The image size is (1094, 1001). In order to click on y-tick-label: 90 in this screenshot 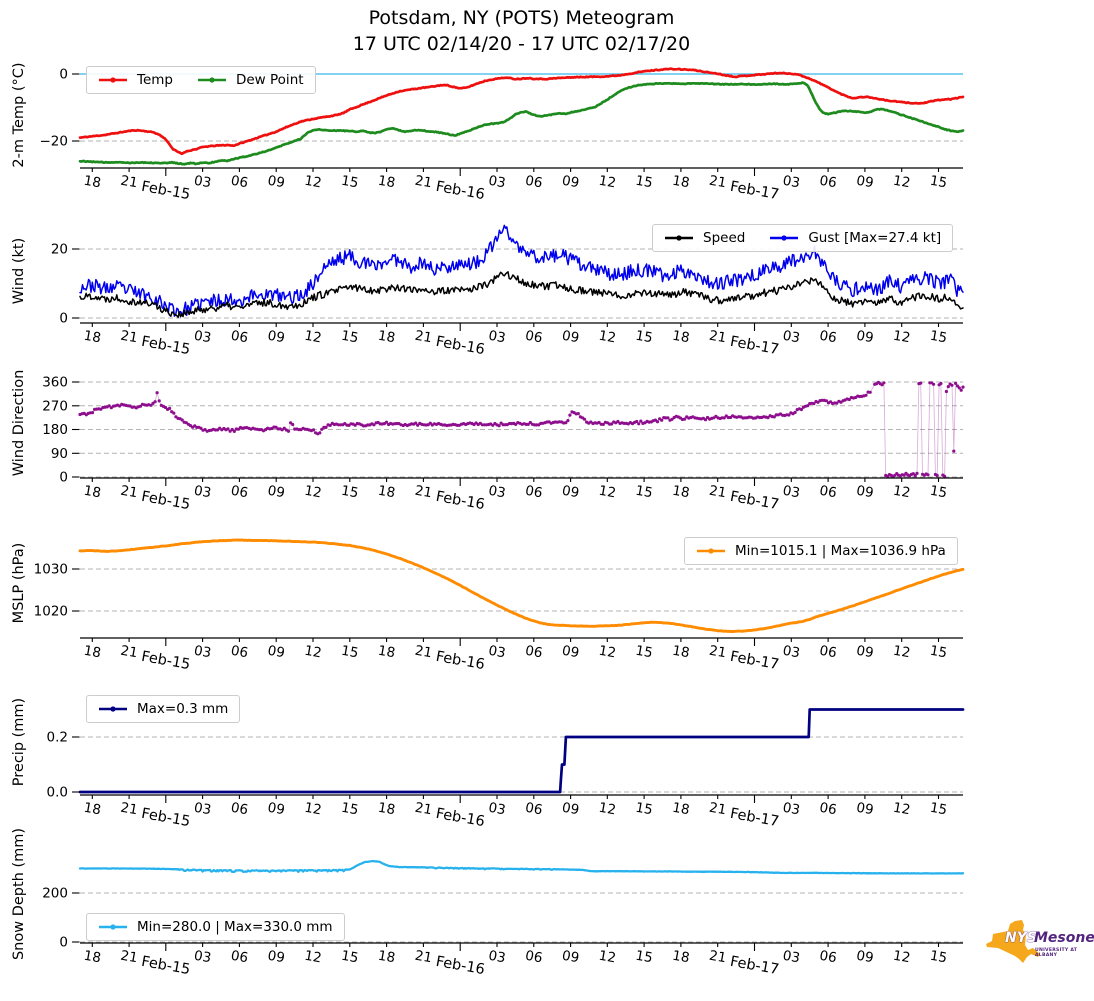, I will do `click(59, 454)`.